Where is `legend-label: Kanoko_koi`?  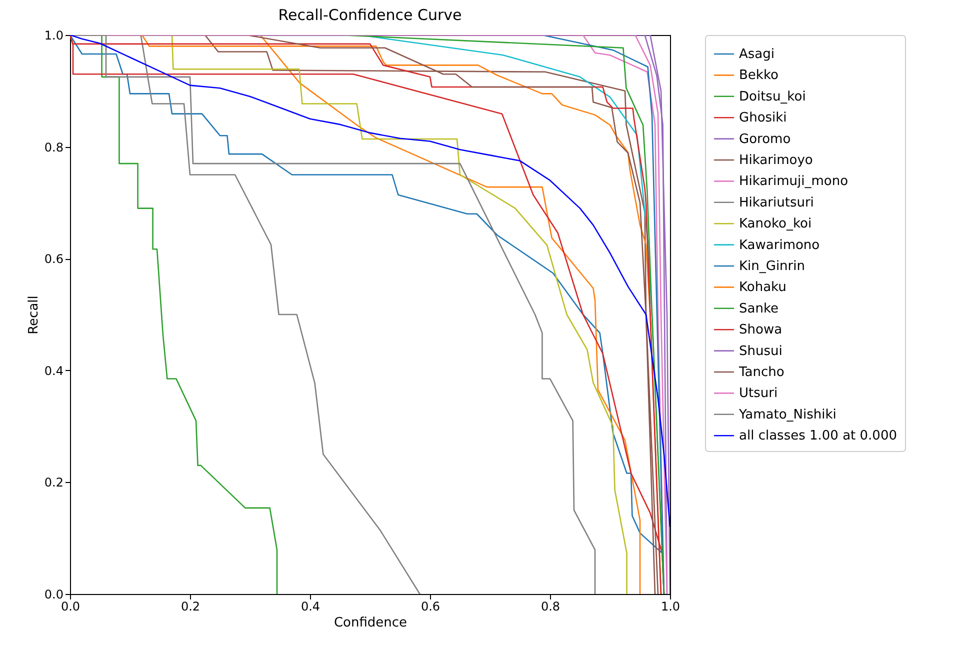
legend-label: Kanoko_koi is located at coordinates (775, 224).